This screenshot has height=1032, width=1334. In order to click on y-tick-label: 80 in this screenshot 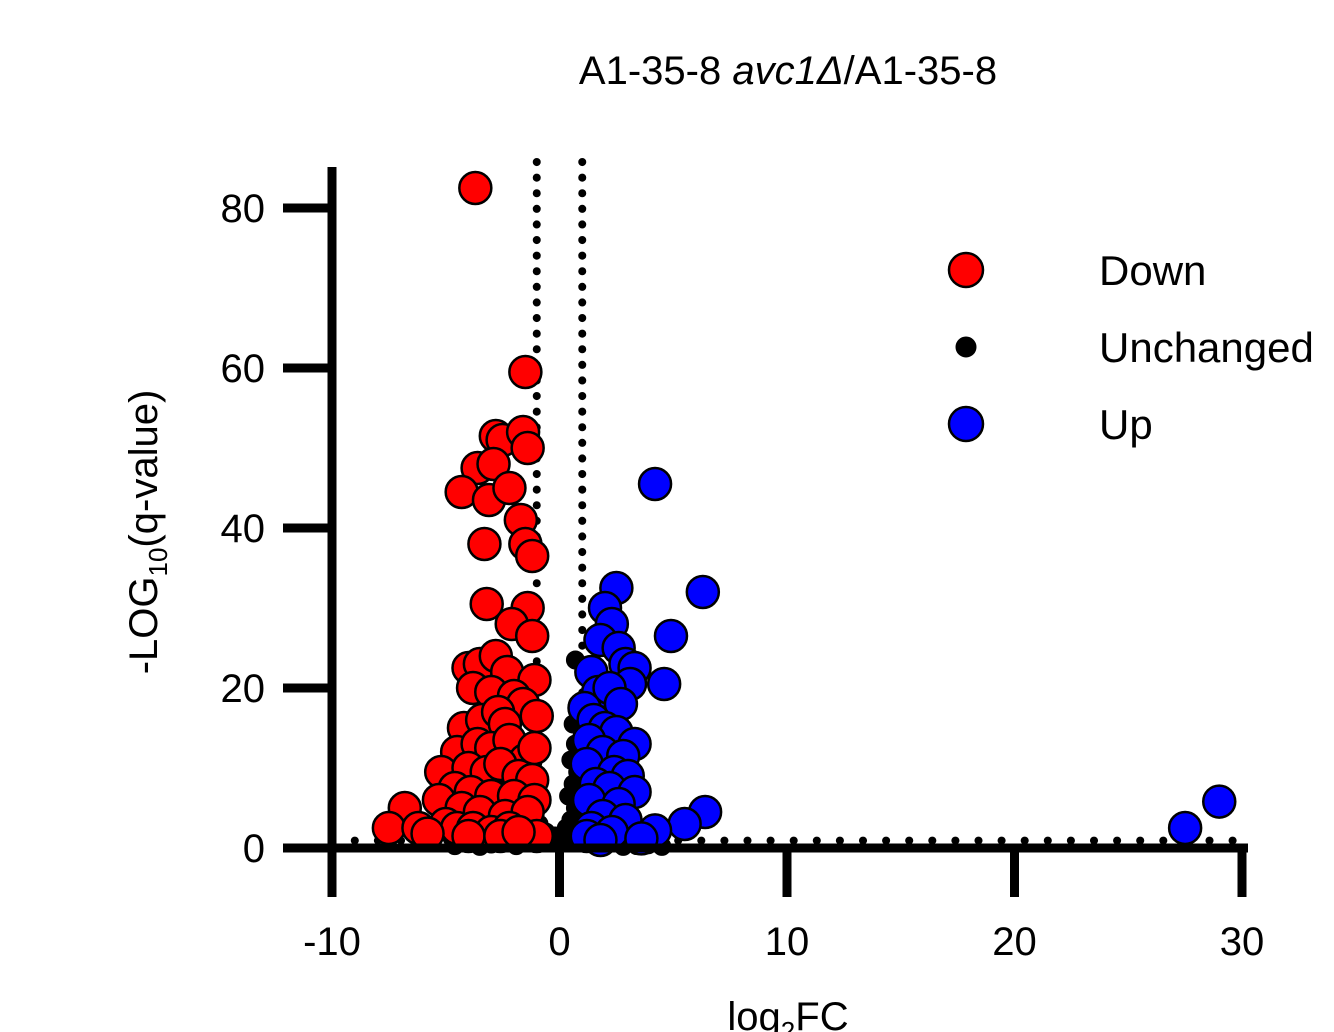, I will do `click(243, 209)`.